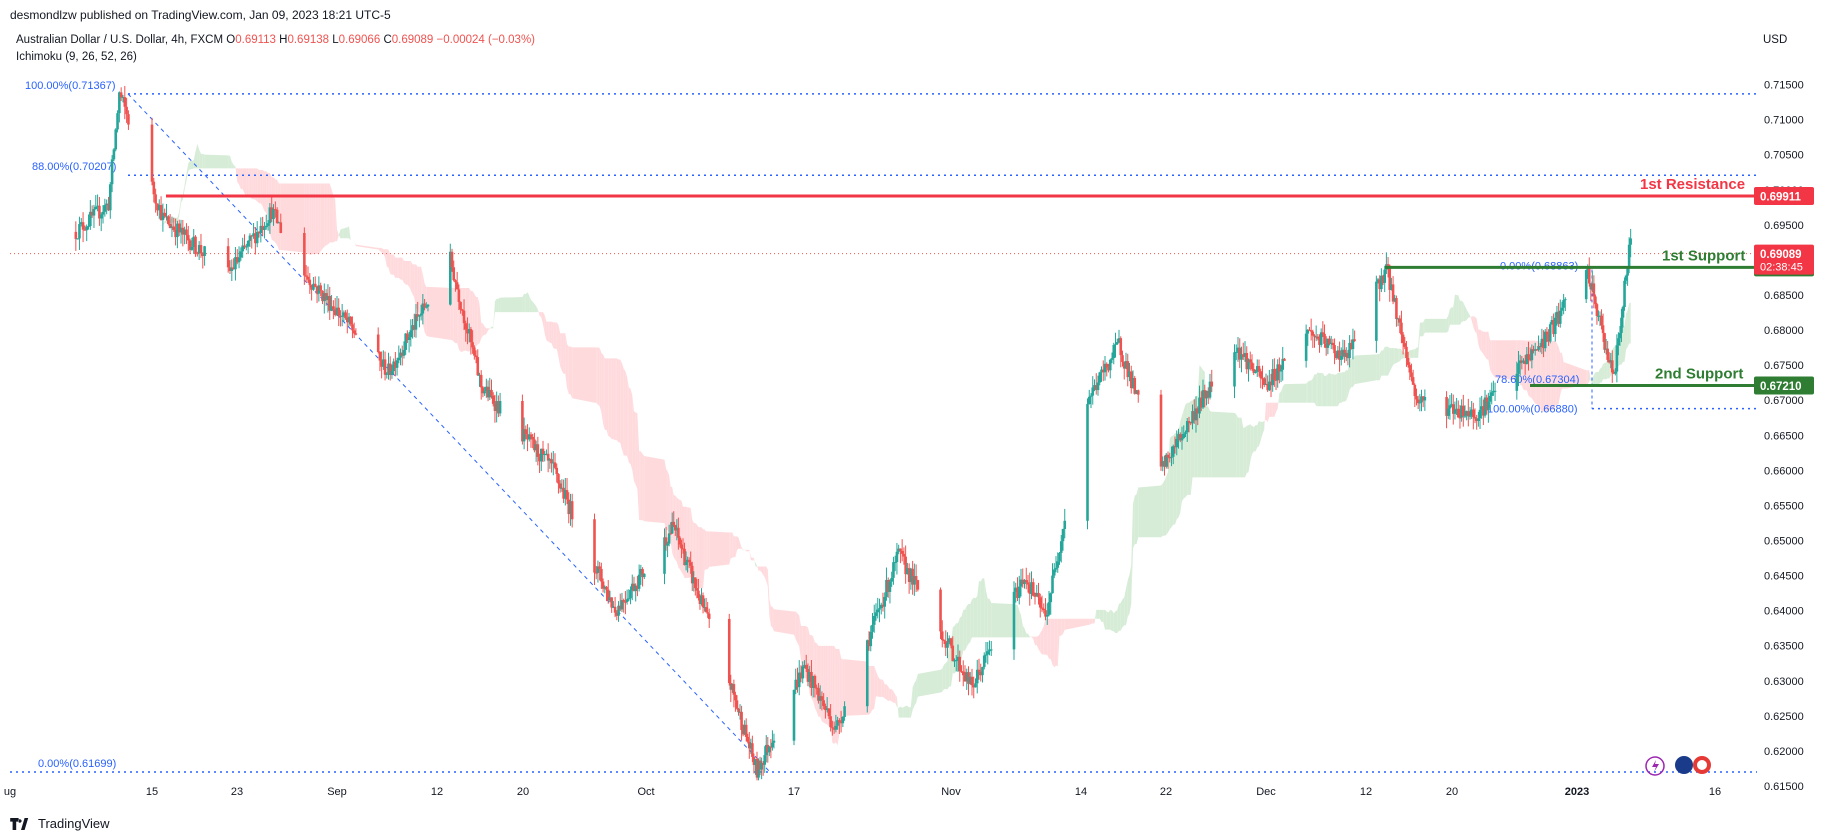  What do you see at coordinates (1784, 86) in the screenshot?
I see `y-tick-label: 0.71500` at bounding box center [1784, 86].